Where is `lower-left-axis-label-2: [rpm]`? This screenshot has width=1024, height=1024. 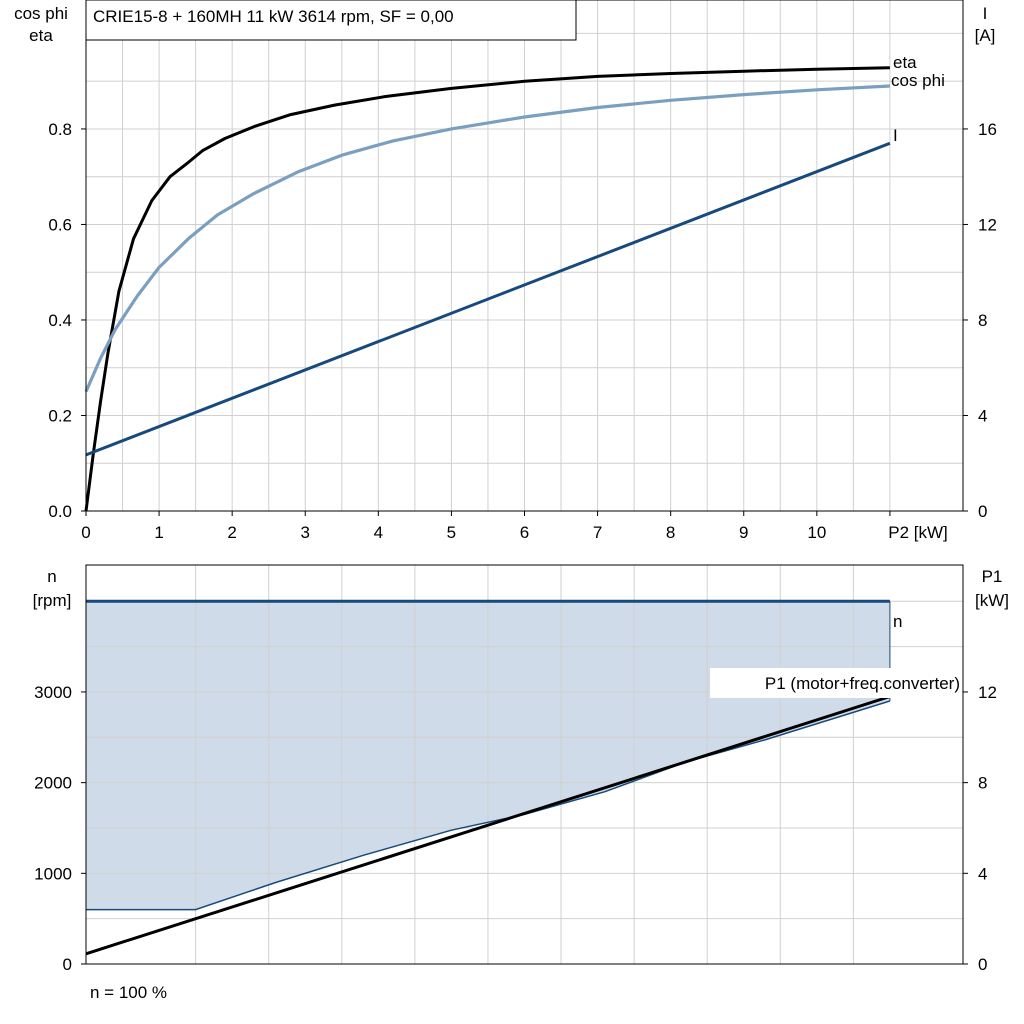
lower-left-axis-label-2: [rpm] is located at coordinates (52, 600).